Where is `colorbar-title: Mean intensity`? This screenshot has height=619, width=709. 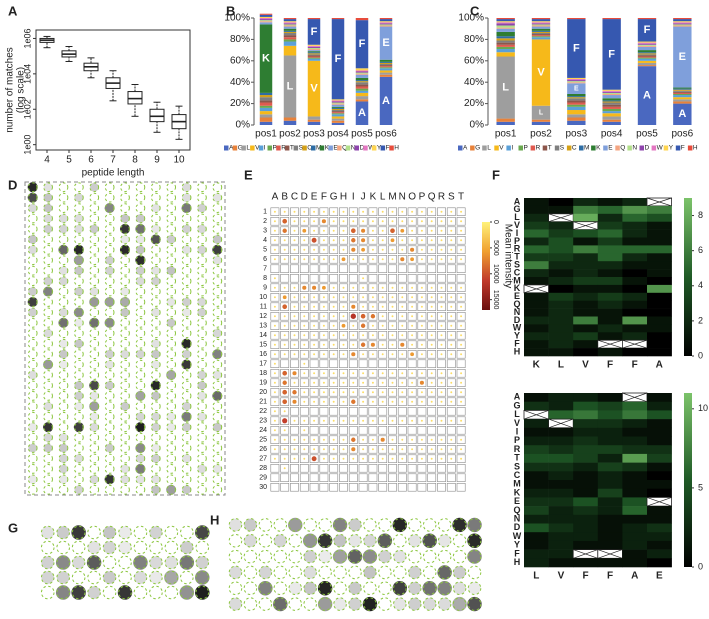 colorbar-title: Mean intensity is located at coordinates (507, 256).